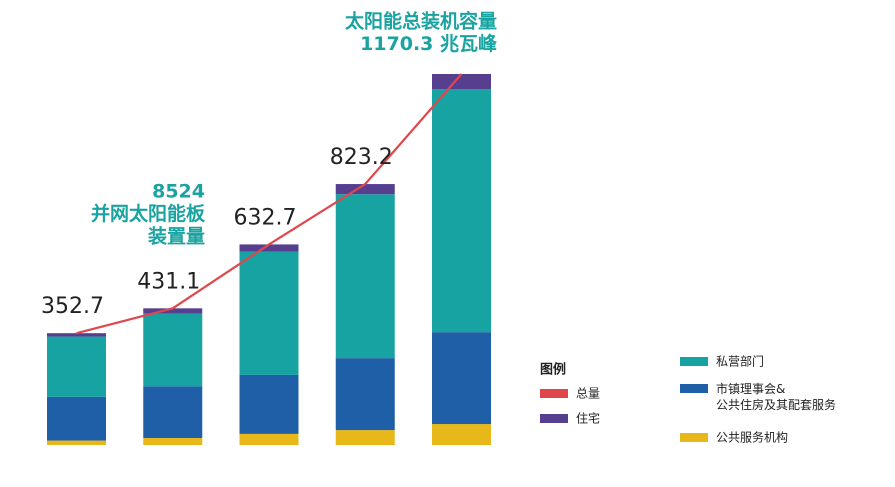  Describe the element at coordinates (148, 213) in the screenshot. I see `annotation: 并网太阳能板` at that location.